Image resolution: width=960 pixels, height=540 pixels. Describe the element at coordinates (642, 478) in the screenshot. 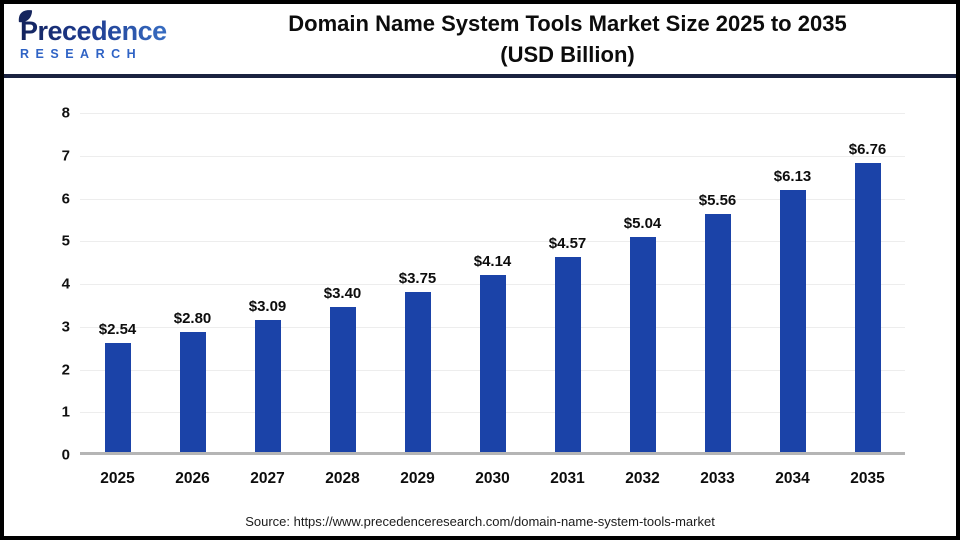

I see `x-tick-2032: 2032` at that location.